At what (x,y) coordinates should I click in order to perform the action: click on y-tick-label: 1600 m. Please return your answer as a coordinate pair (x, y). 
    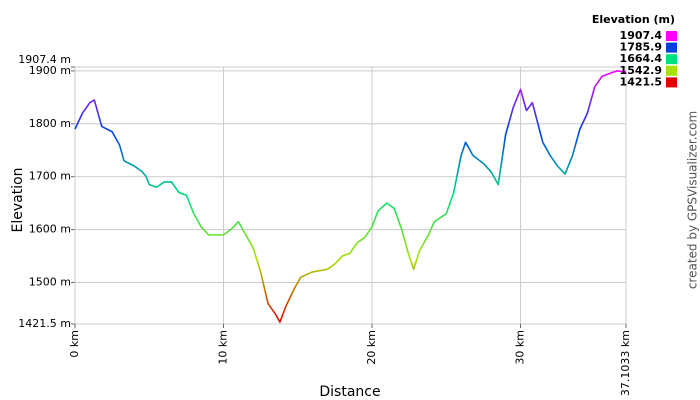
    Looking at the image, I should click on (50, 229).